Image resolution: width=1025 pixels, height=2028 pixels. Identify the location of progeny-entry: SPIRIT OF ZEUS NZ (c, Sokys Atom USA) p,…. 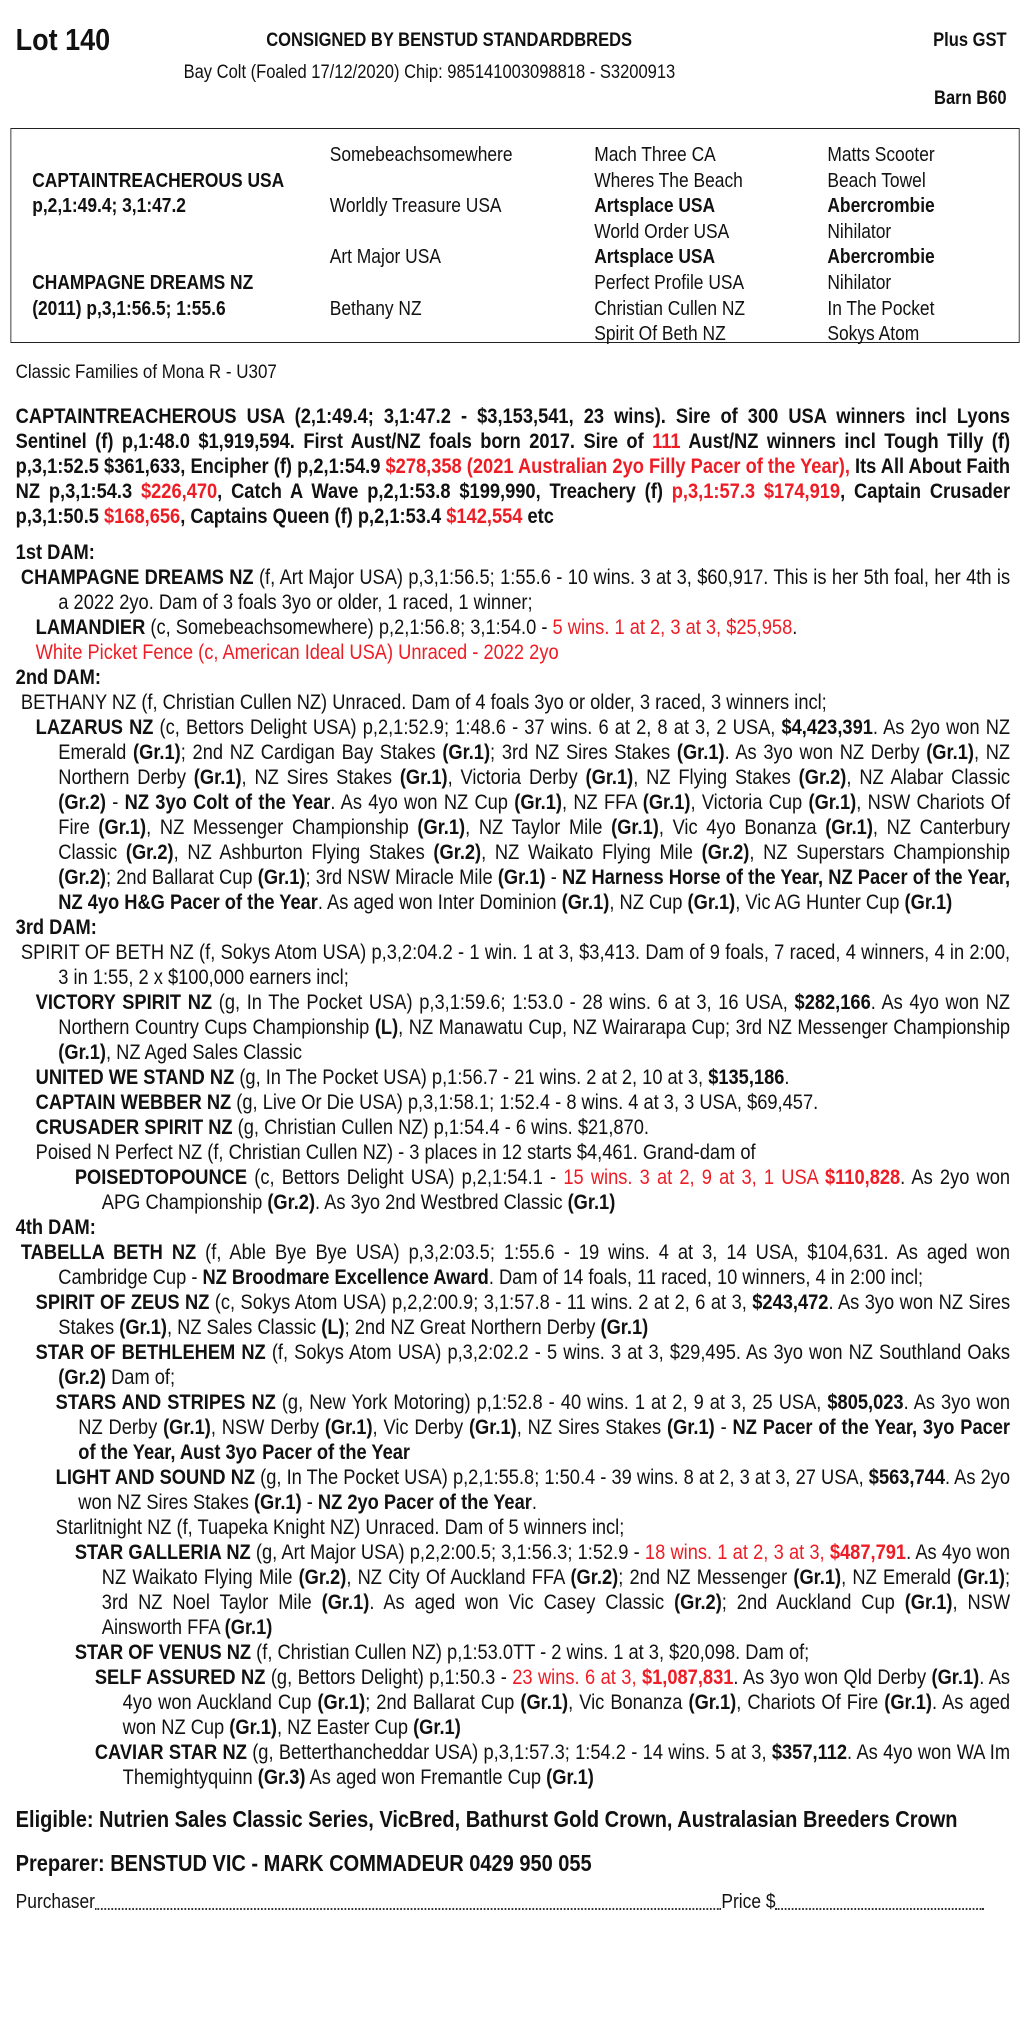
(513, 1315).